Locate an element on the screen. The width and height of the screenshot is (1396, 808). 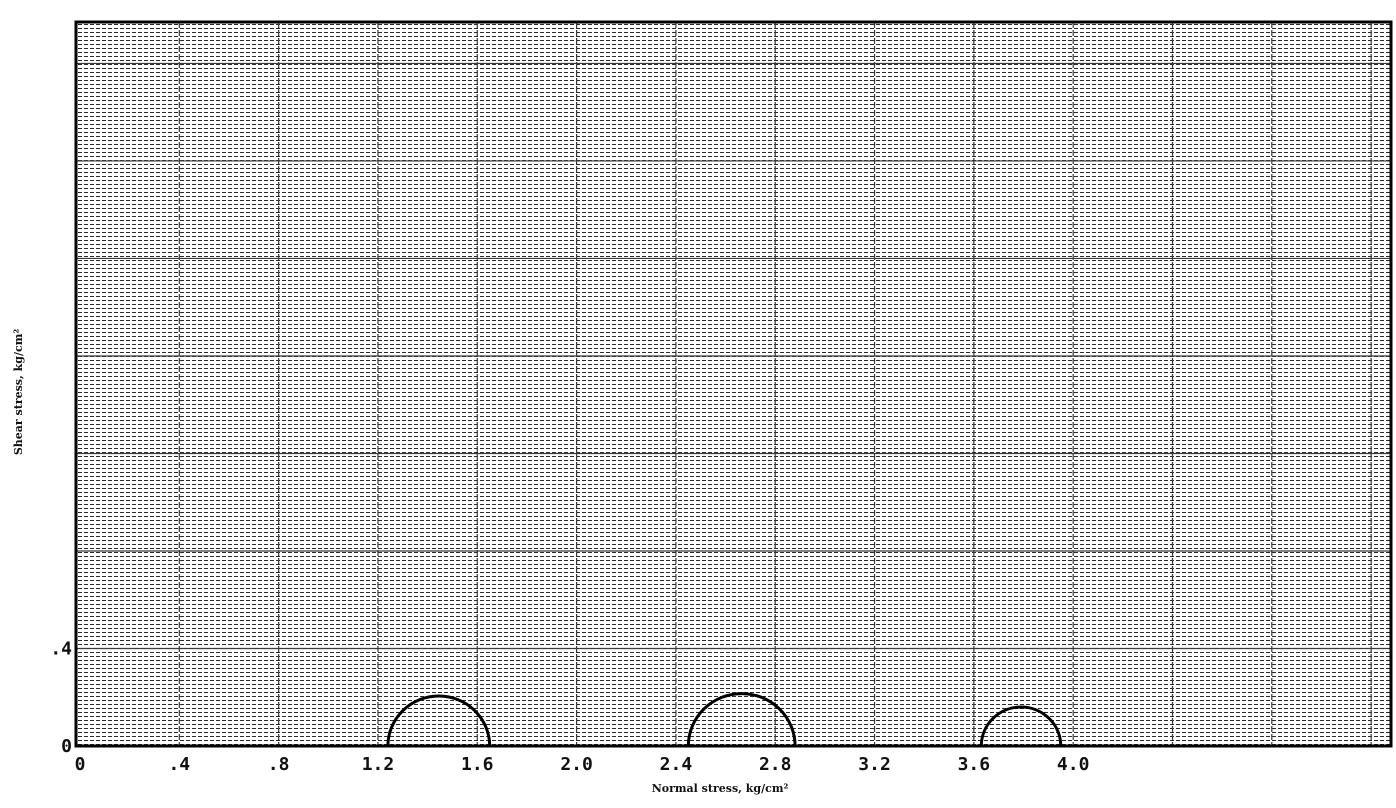
x-tick-label: 0 is located at coordinates (80, 764).